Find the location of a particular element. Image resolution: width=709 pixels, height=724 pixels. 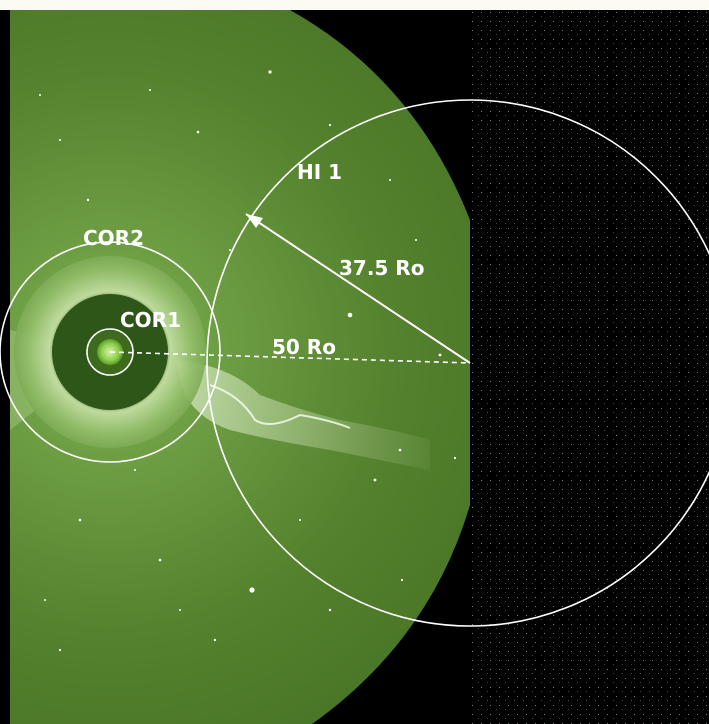

radius-arrow-head is located at coordinates (254, 221).